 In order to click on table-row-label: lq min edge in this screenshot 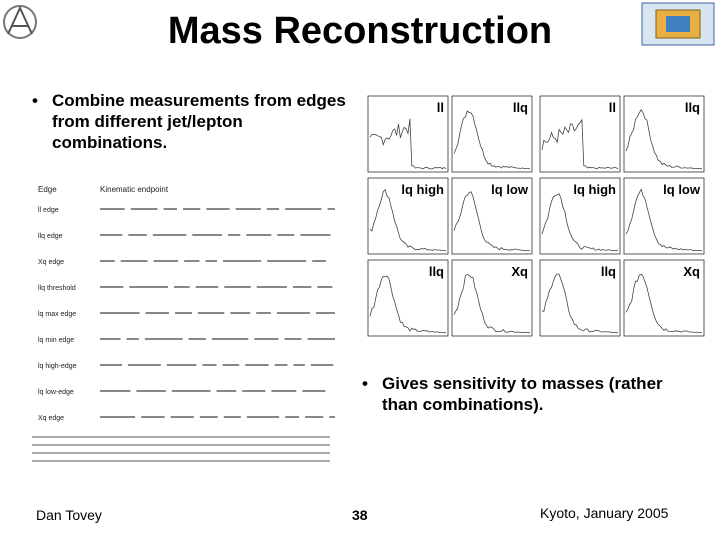, I will do `click(56, 340)`.